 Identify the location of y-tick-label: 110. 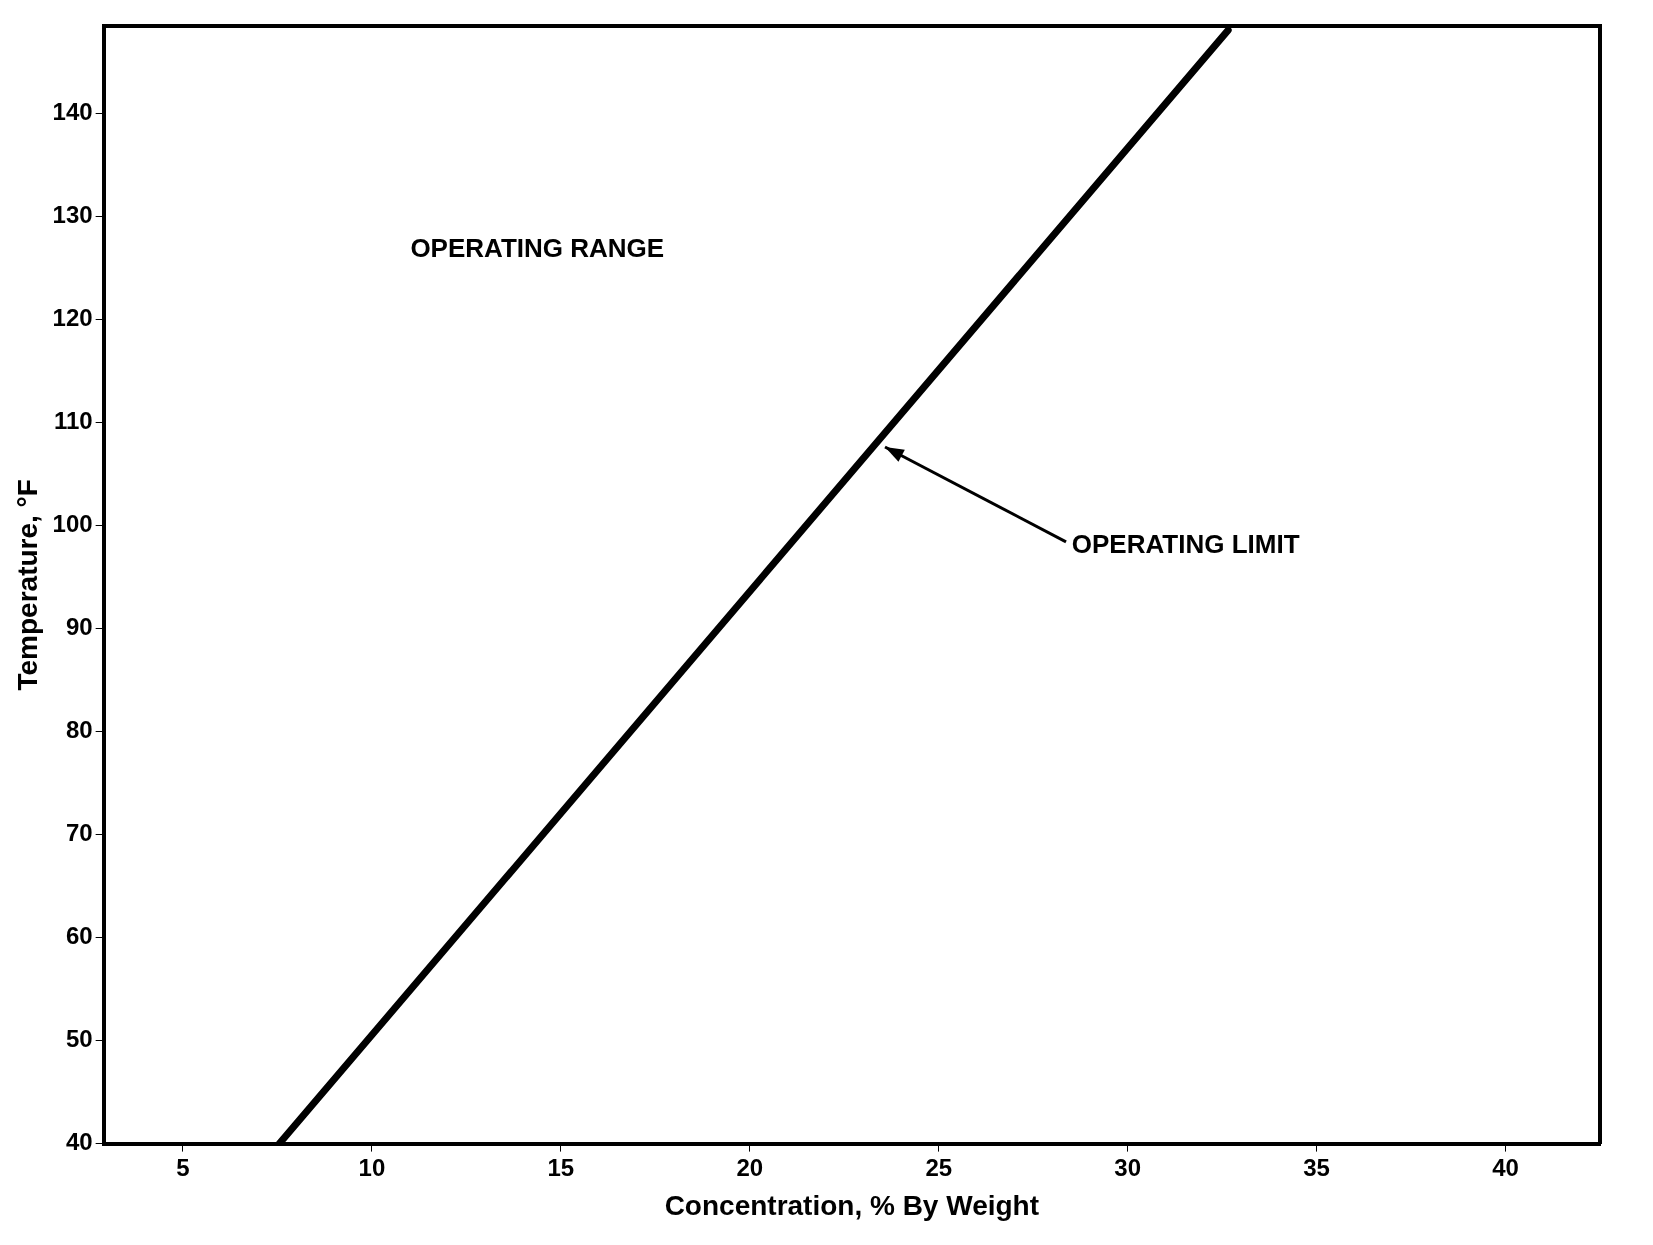
(73, 421).